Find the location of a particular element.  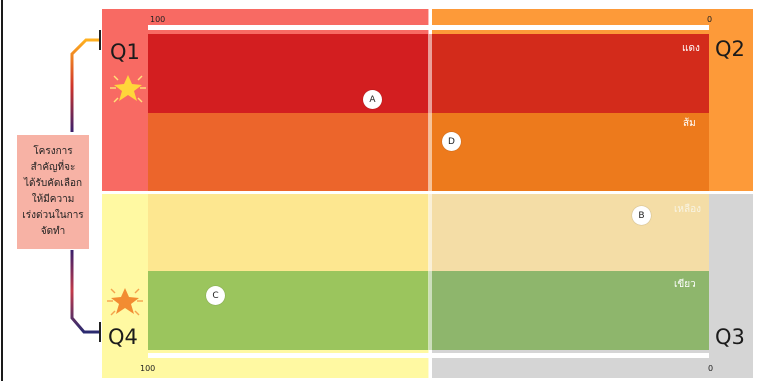

side-note-line: เร่งด่วนในการ is located at coordinates (53, 215).